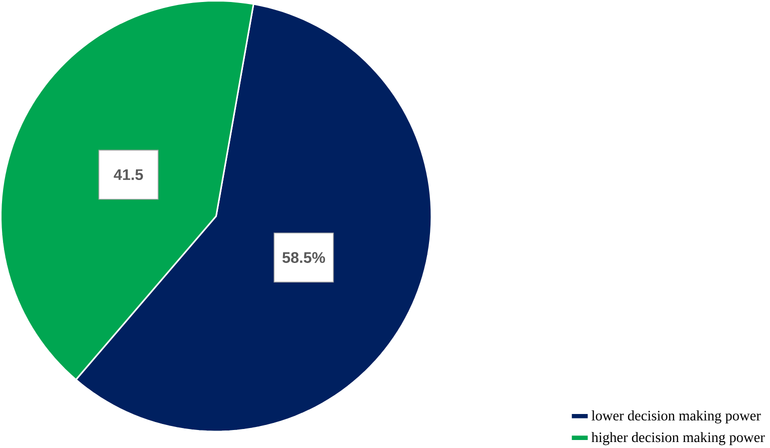 This screenshot has width=770, height=448. I want to click on legend-label: higher decision making power, so click(678, 439).